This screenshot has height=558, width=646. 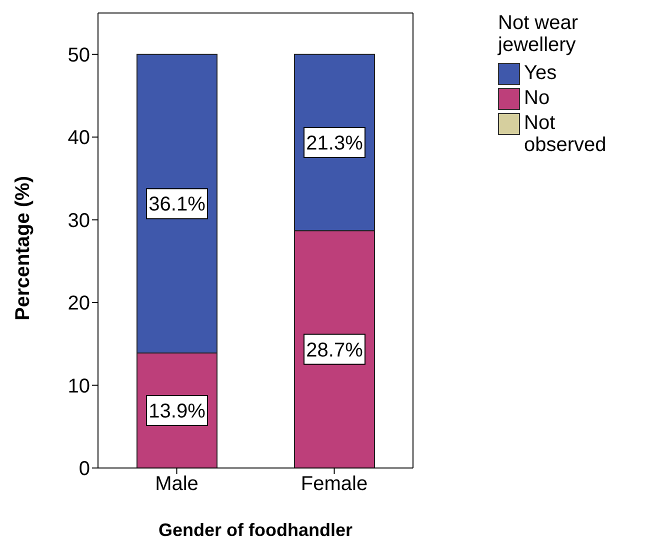 I want to click on legend-label: Not observed, so click(x=566, y=134).